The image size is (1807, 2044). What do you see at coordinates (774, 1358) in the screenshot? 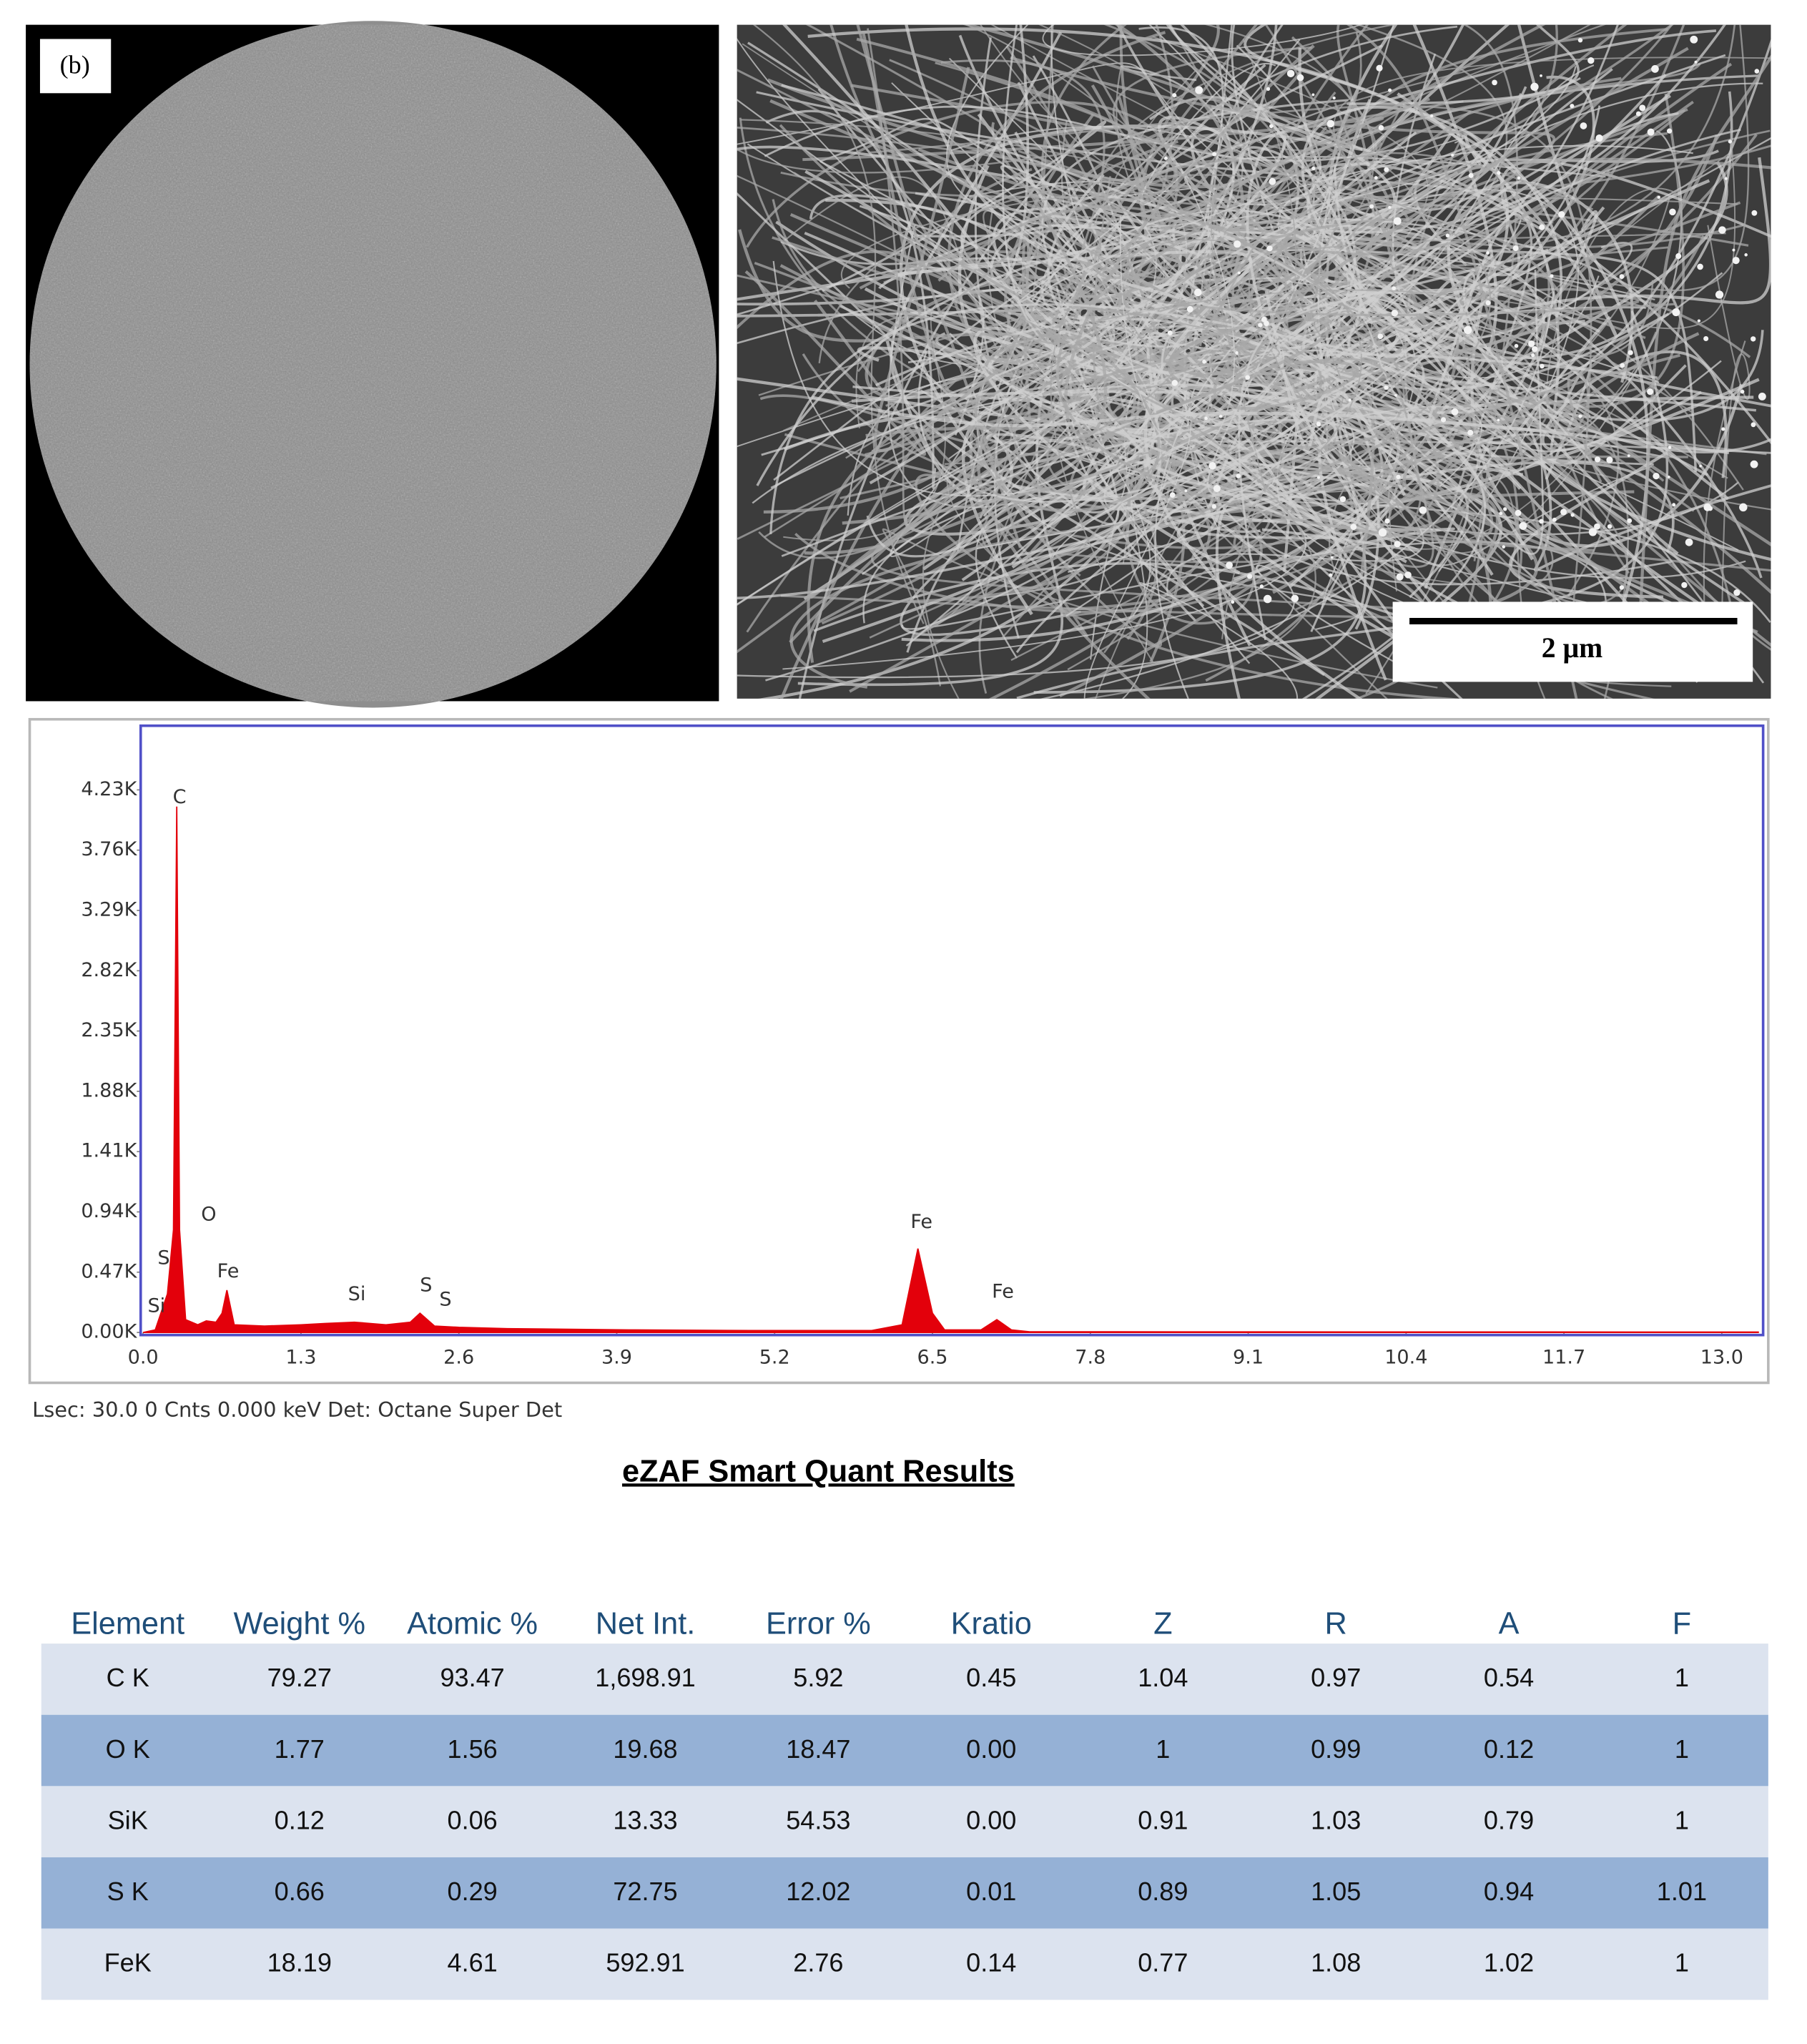
I see `x-tick-label: 5.2` at bounding box center [774, 1358].